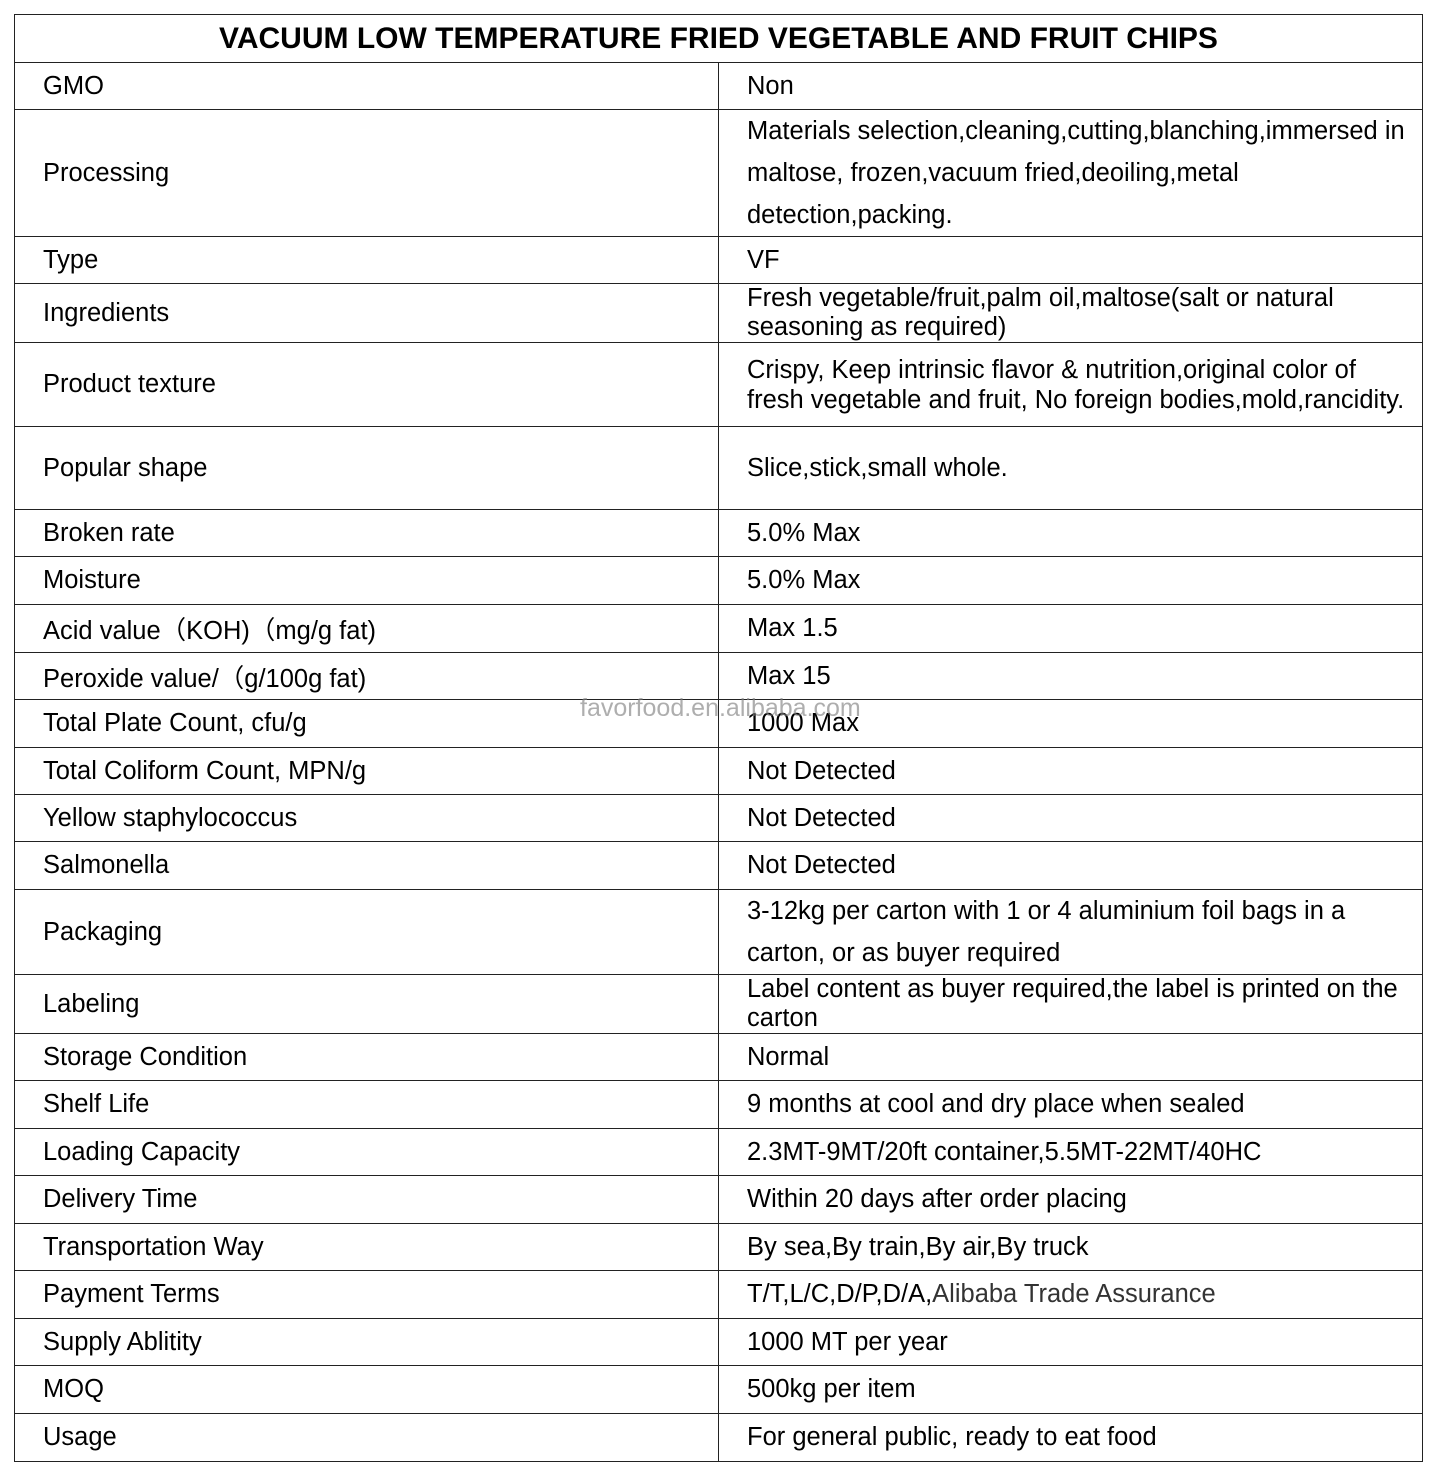 The height and width of the screenshot is (1462, 1437). I want to click on table-row: Type VF, so click(718, 260).